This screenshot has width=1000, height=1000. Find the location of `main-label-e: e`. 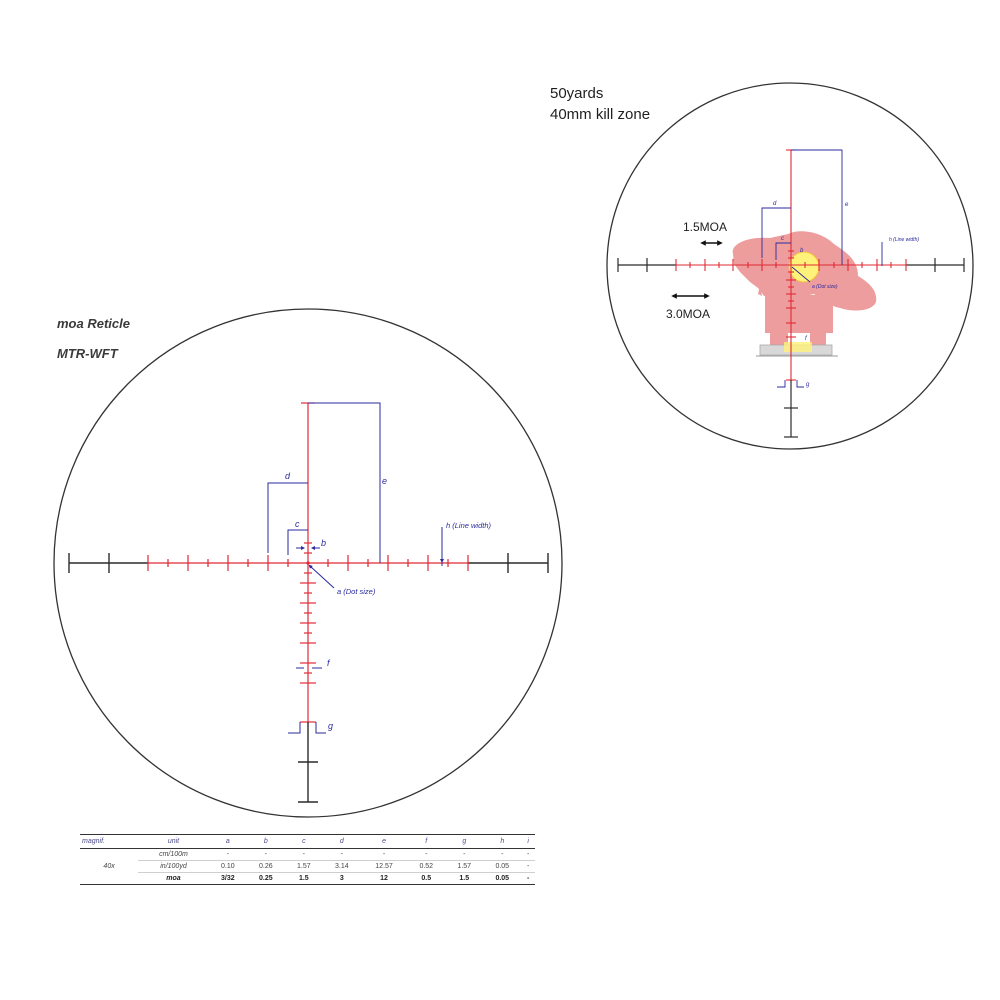

main-label-e: e is located at coordinates (384, 481).